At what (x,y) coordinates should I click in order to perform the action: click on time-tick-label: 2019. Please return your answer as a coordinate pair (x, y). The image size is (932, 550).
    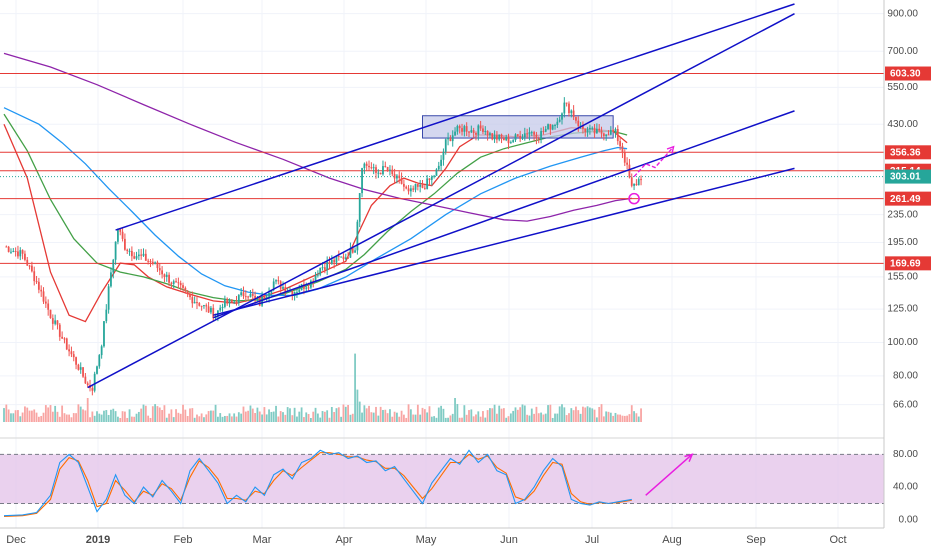
    Looking at the image, I should click on (98, 540).